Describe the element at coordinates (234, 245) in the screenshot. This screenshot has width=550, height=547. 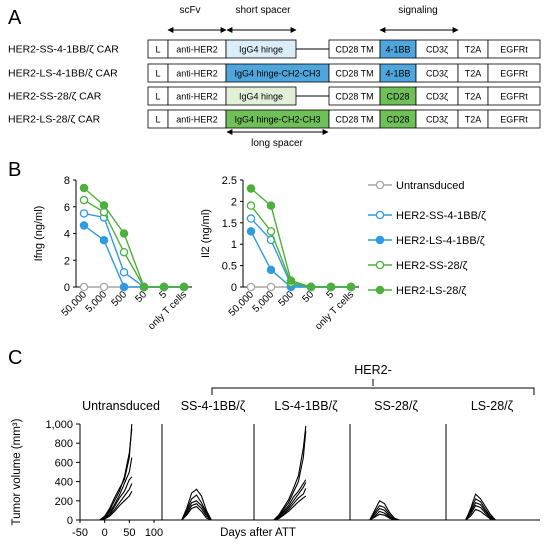
I see `y-tick-label: 1` at that location.